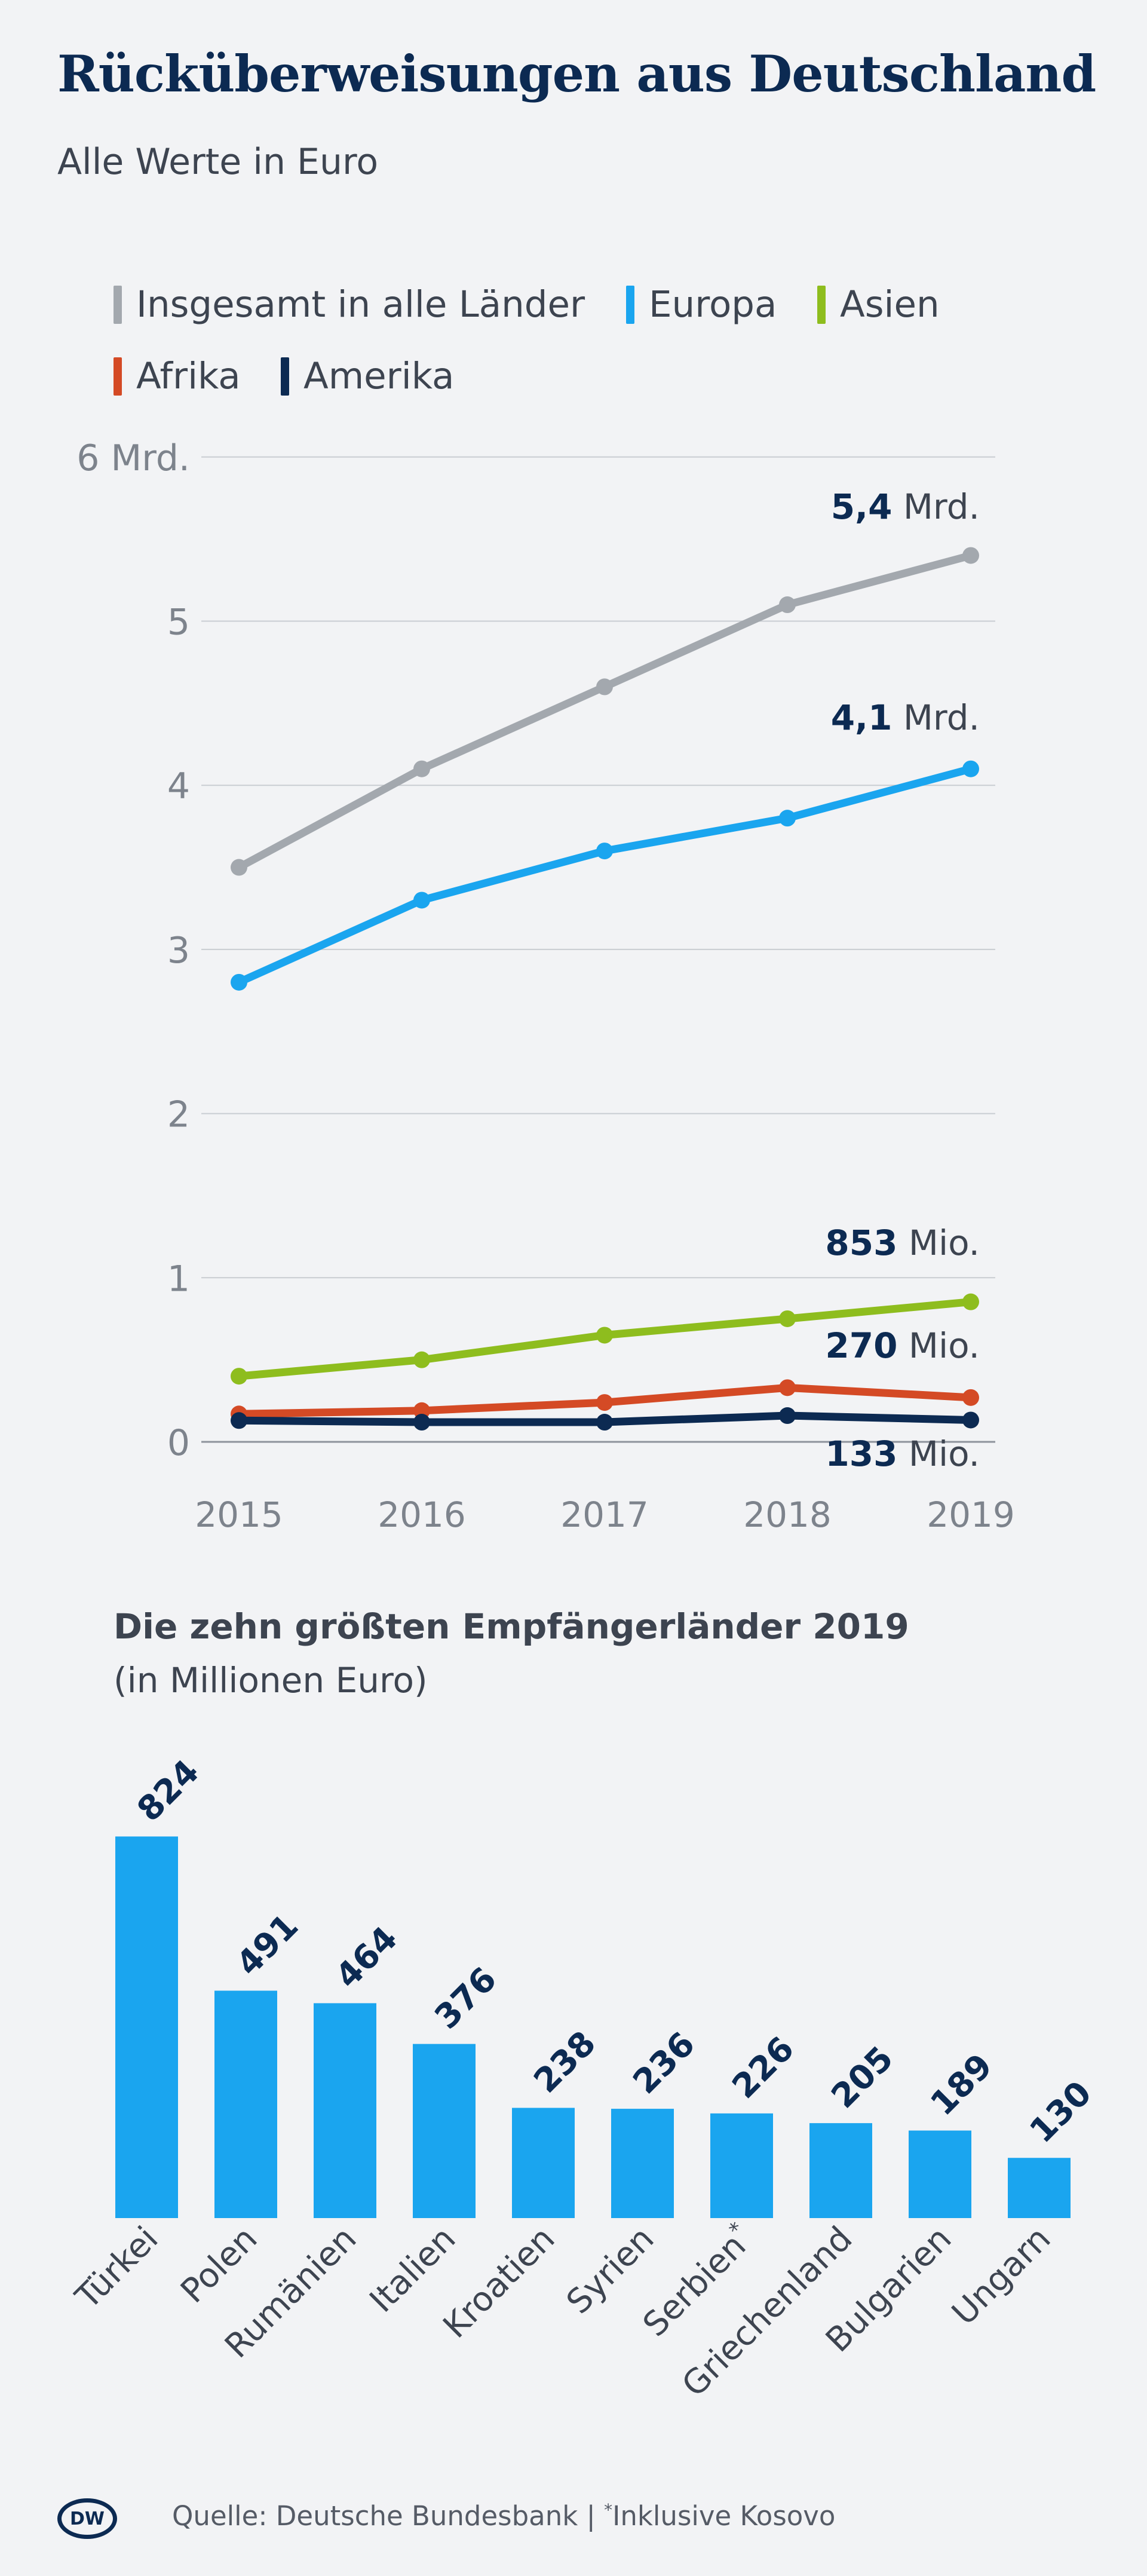  Describe the element at coordinates (861, 1345) in the screenshot. I see `end-value-number: 270` at that location.